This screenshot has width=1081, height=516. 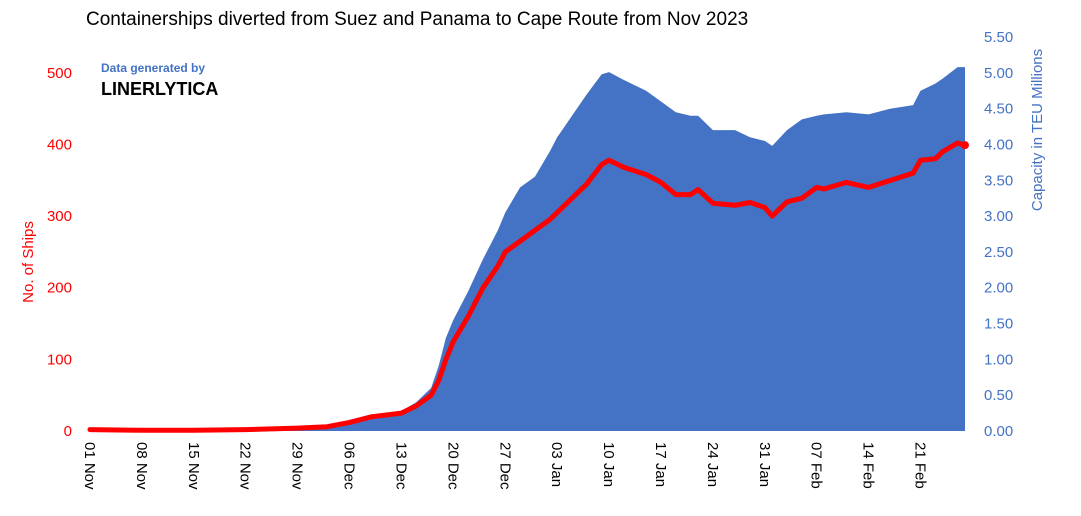 I want to click on x-tick-label: 07 Feb, so click(x=816, y=465).